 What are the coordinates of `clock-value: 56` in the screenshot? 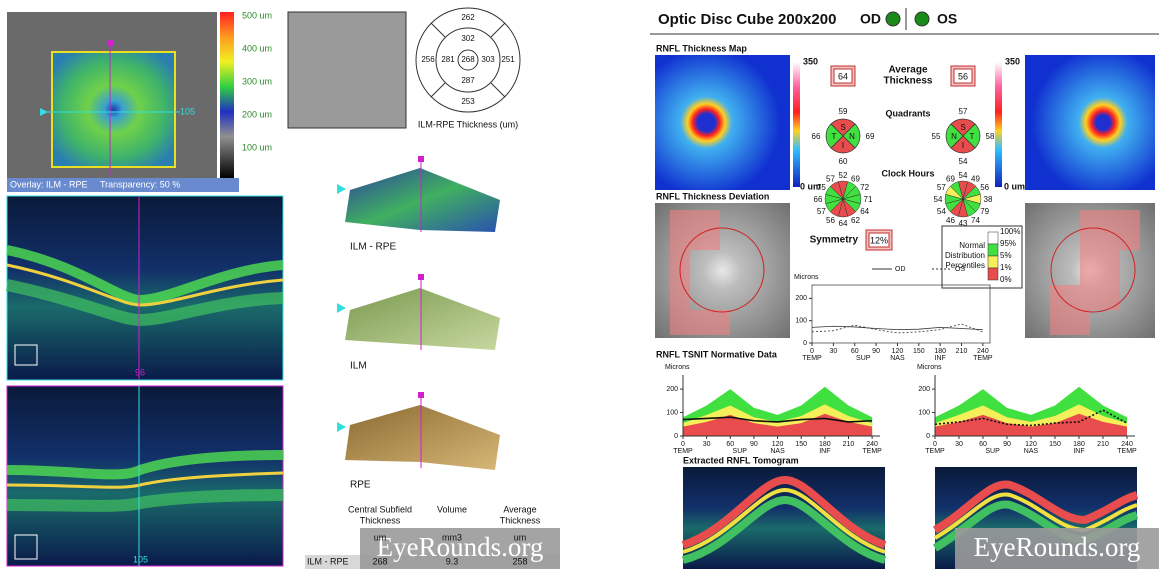 It's located at (984, 187).